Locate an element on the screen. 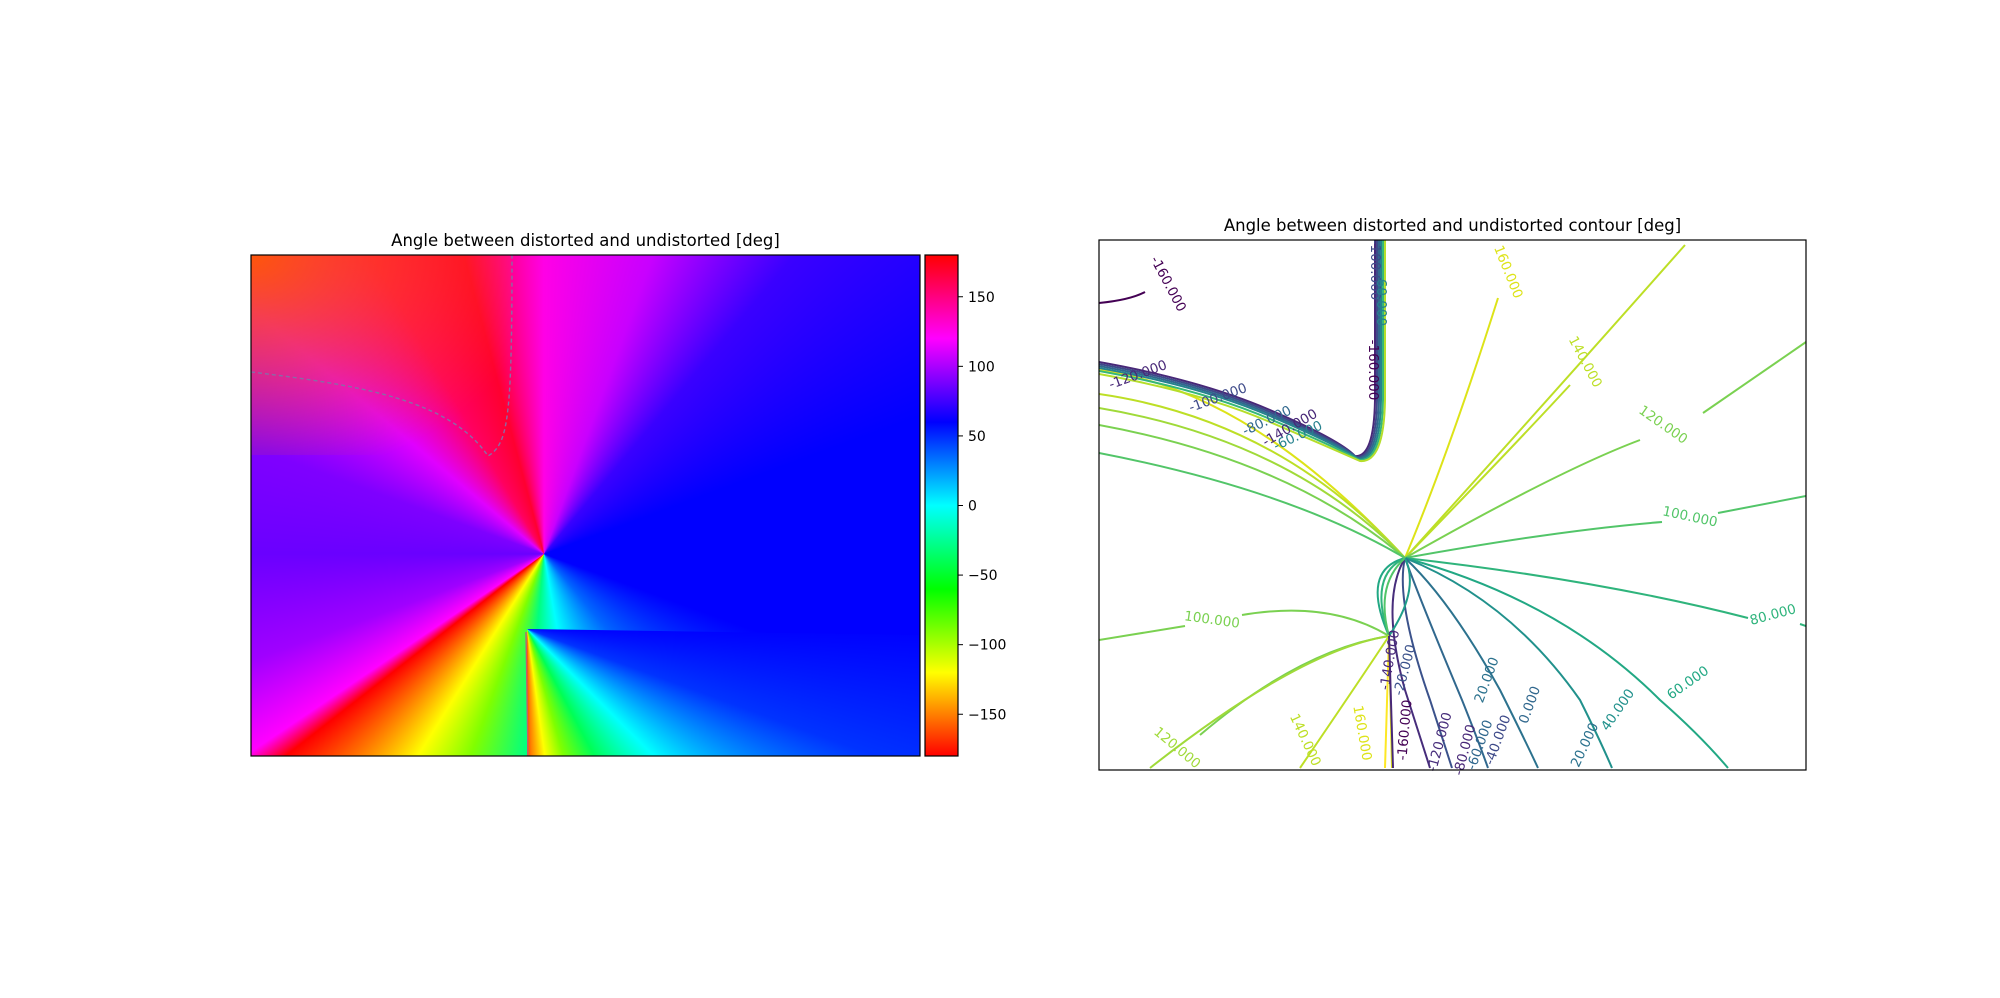  angle-field-lower is located at coordinates (723, 692).